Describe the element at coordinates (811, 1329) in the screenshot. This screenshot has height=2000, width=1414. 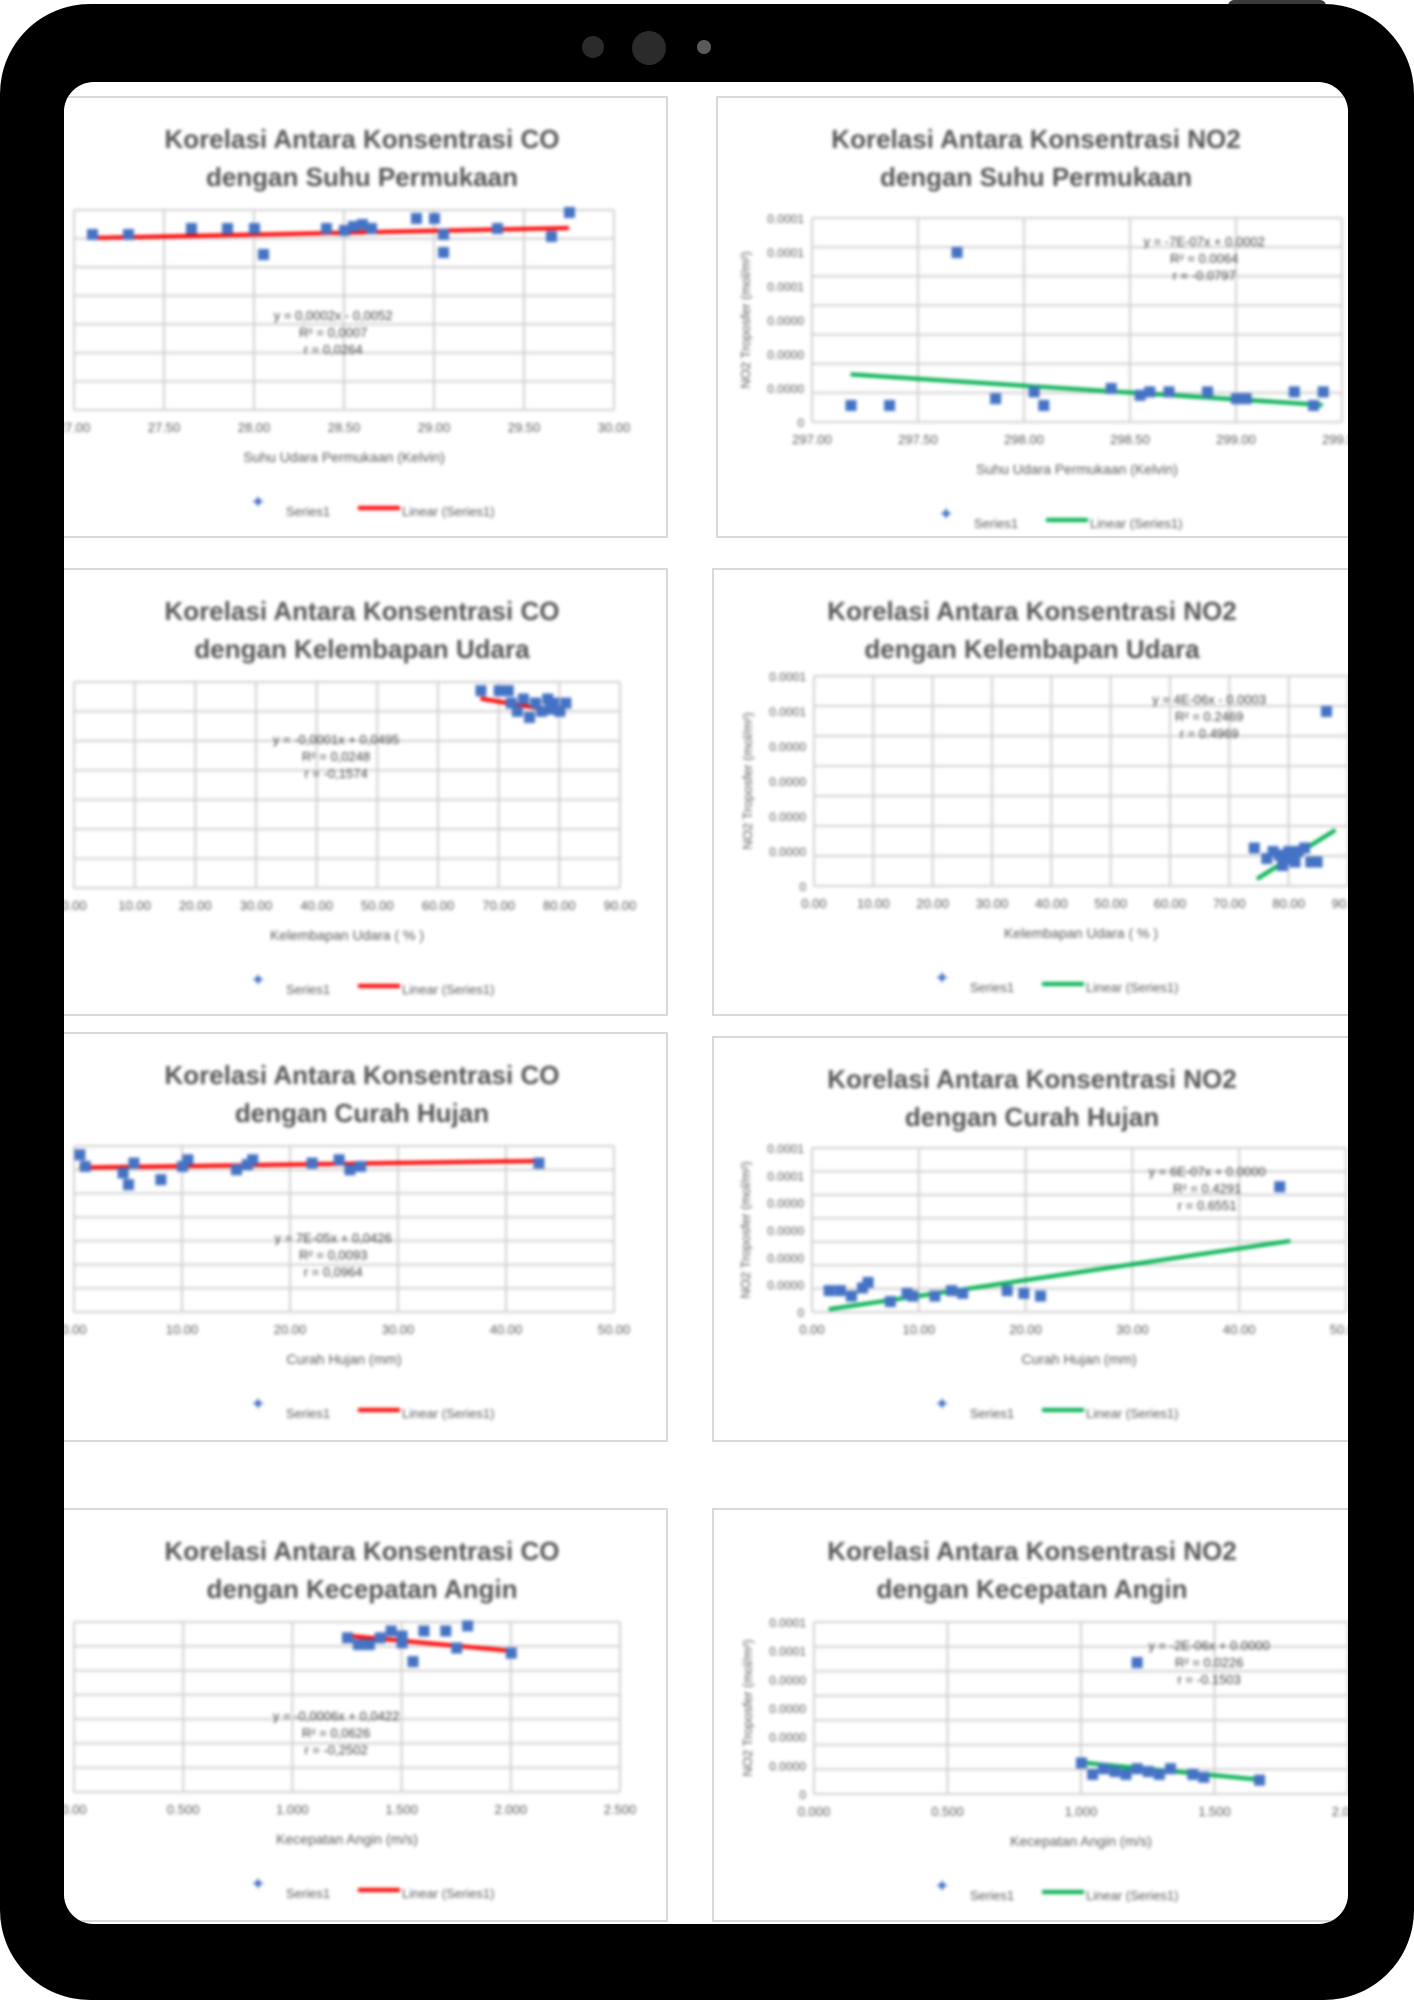
I see `x-tick-label: 0.00` at that location.